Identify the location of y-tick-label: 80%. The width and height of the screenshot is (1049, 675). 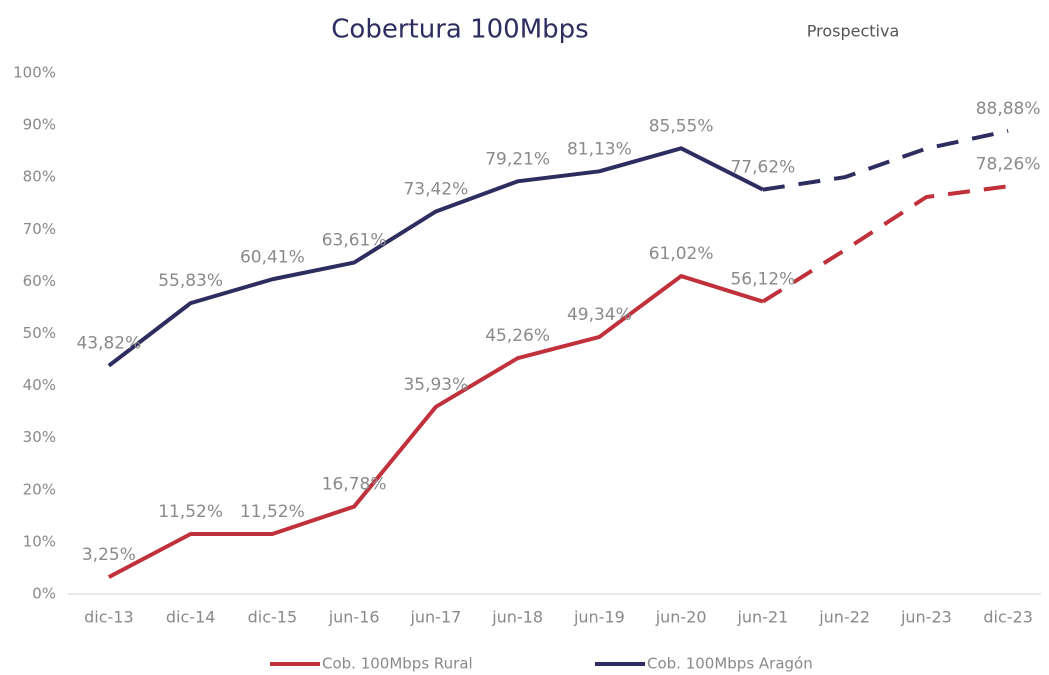
(39, 177).